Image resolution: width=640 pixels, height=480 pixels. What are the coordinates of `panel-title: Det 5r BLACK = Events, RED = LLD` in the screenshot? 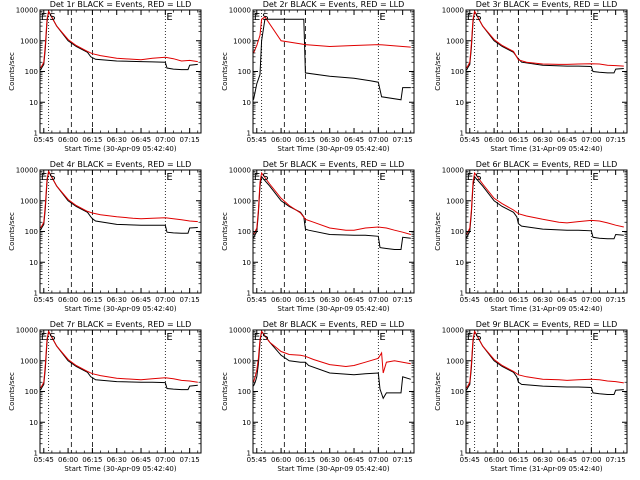 It's located at (334, 164).